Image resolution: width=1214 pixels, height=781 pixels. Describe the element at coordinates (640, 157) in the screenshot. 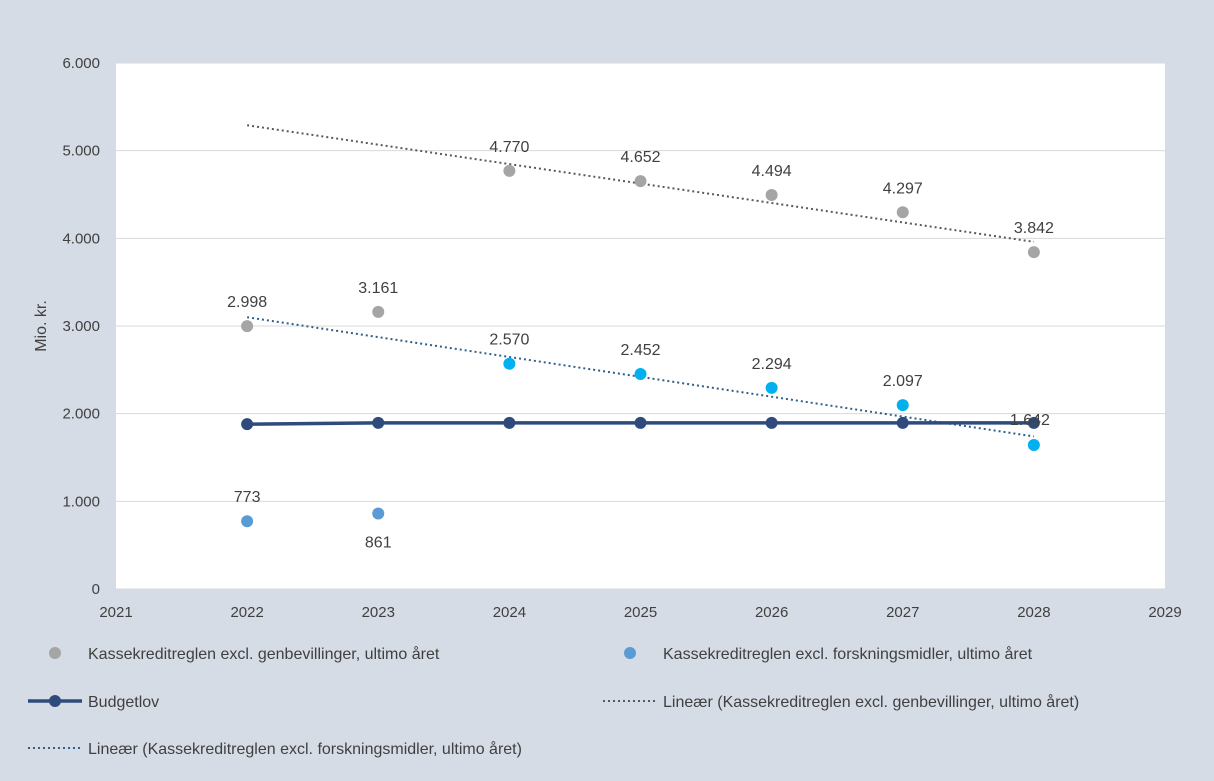

I see `genbevillinger-data-label: 4.652` at that location.